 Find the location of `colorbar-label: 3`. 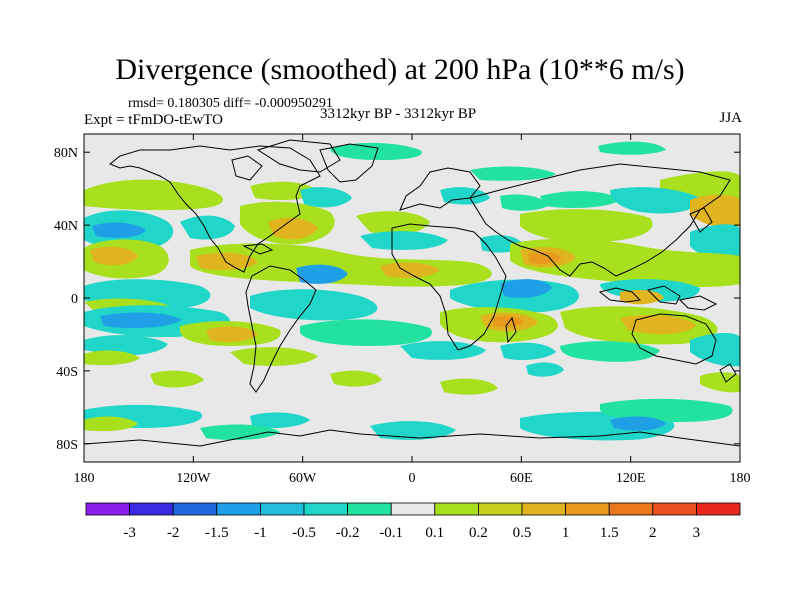

colorbar-label: 3 is located at coordinates (697, 533).